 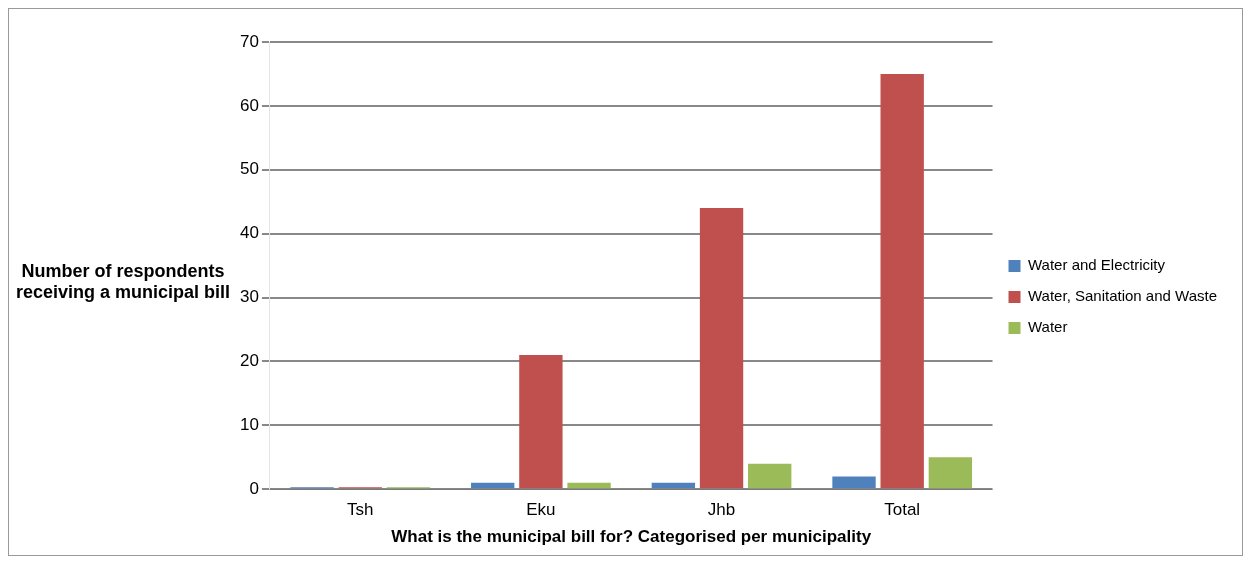 What do you see at coordinates (360, 510) in the screenshot?
I see `x-tick-label: Tsh` at bounding box center [360, 510].